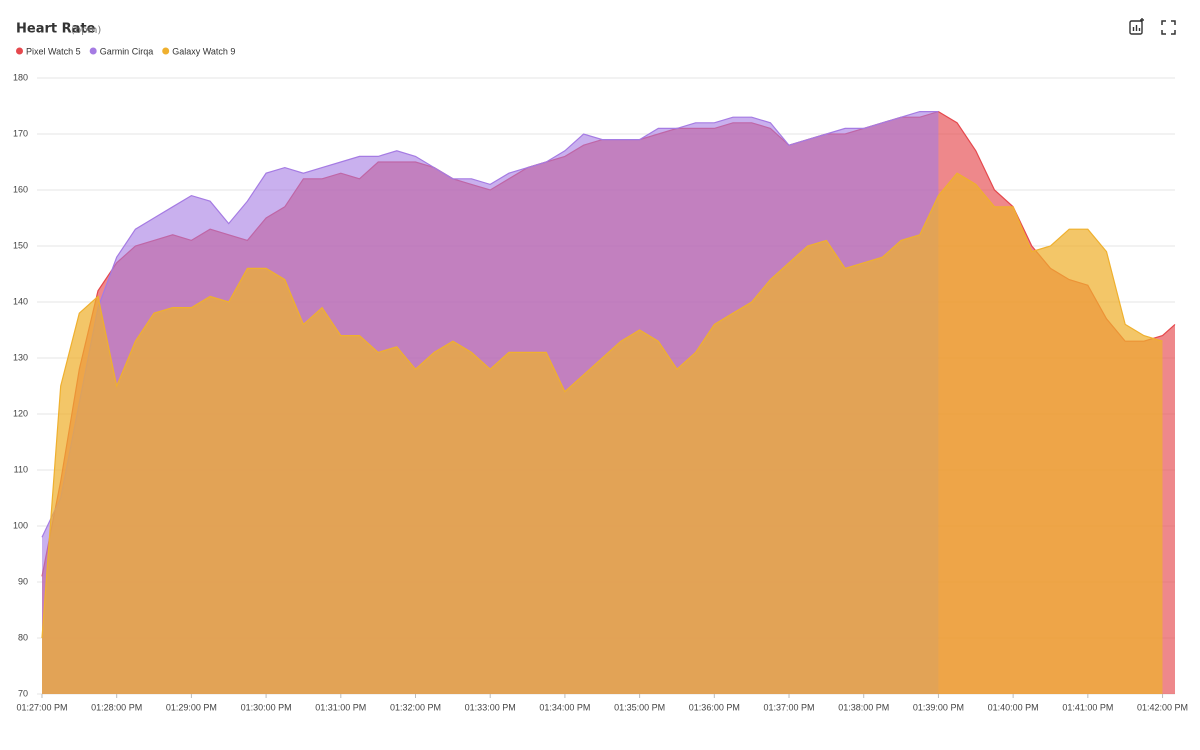 This screenshot has width=1200, height=750. I want to click on y-tick-label: 130, so click(20, 357).